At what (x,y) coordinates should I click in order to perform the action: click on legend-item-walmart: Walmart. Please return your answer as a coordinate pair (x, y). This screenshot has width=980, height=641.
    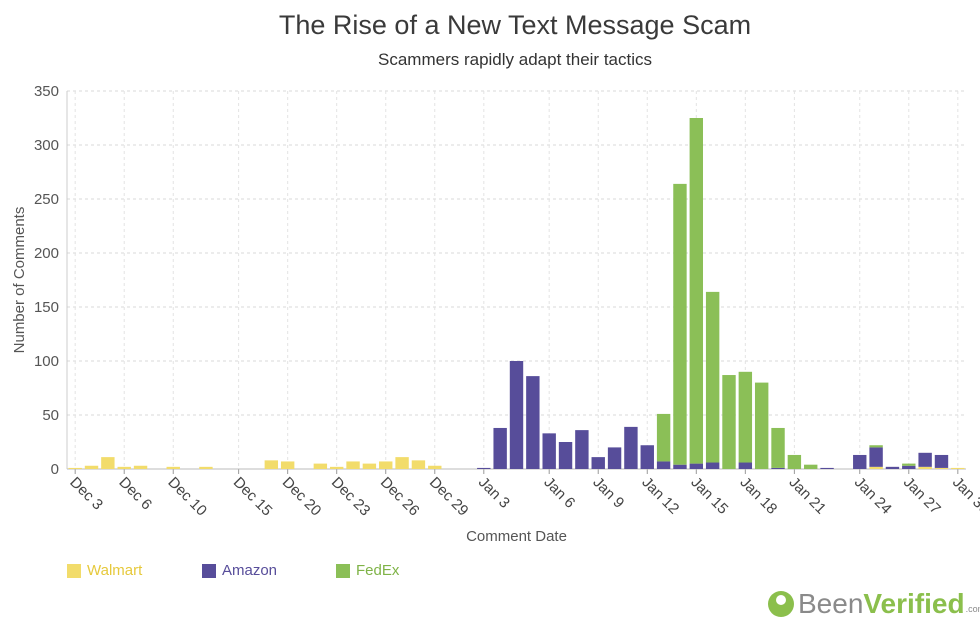
    Looking at the image, I should click on (104, 570).